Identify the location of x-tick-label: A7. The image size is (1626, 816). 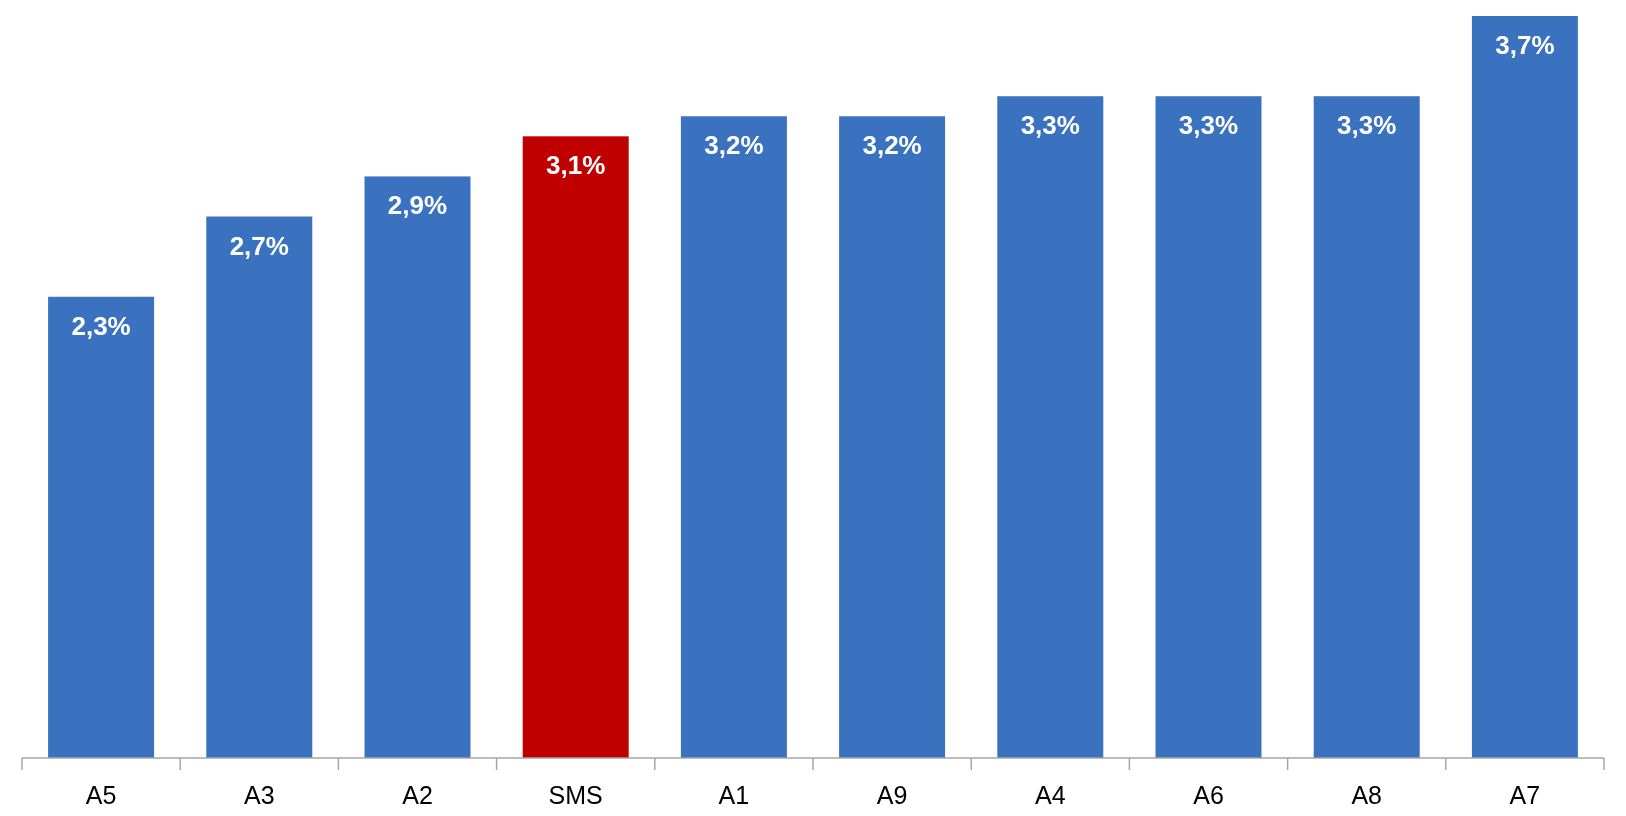
(1525, 795).